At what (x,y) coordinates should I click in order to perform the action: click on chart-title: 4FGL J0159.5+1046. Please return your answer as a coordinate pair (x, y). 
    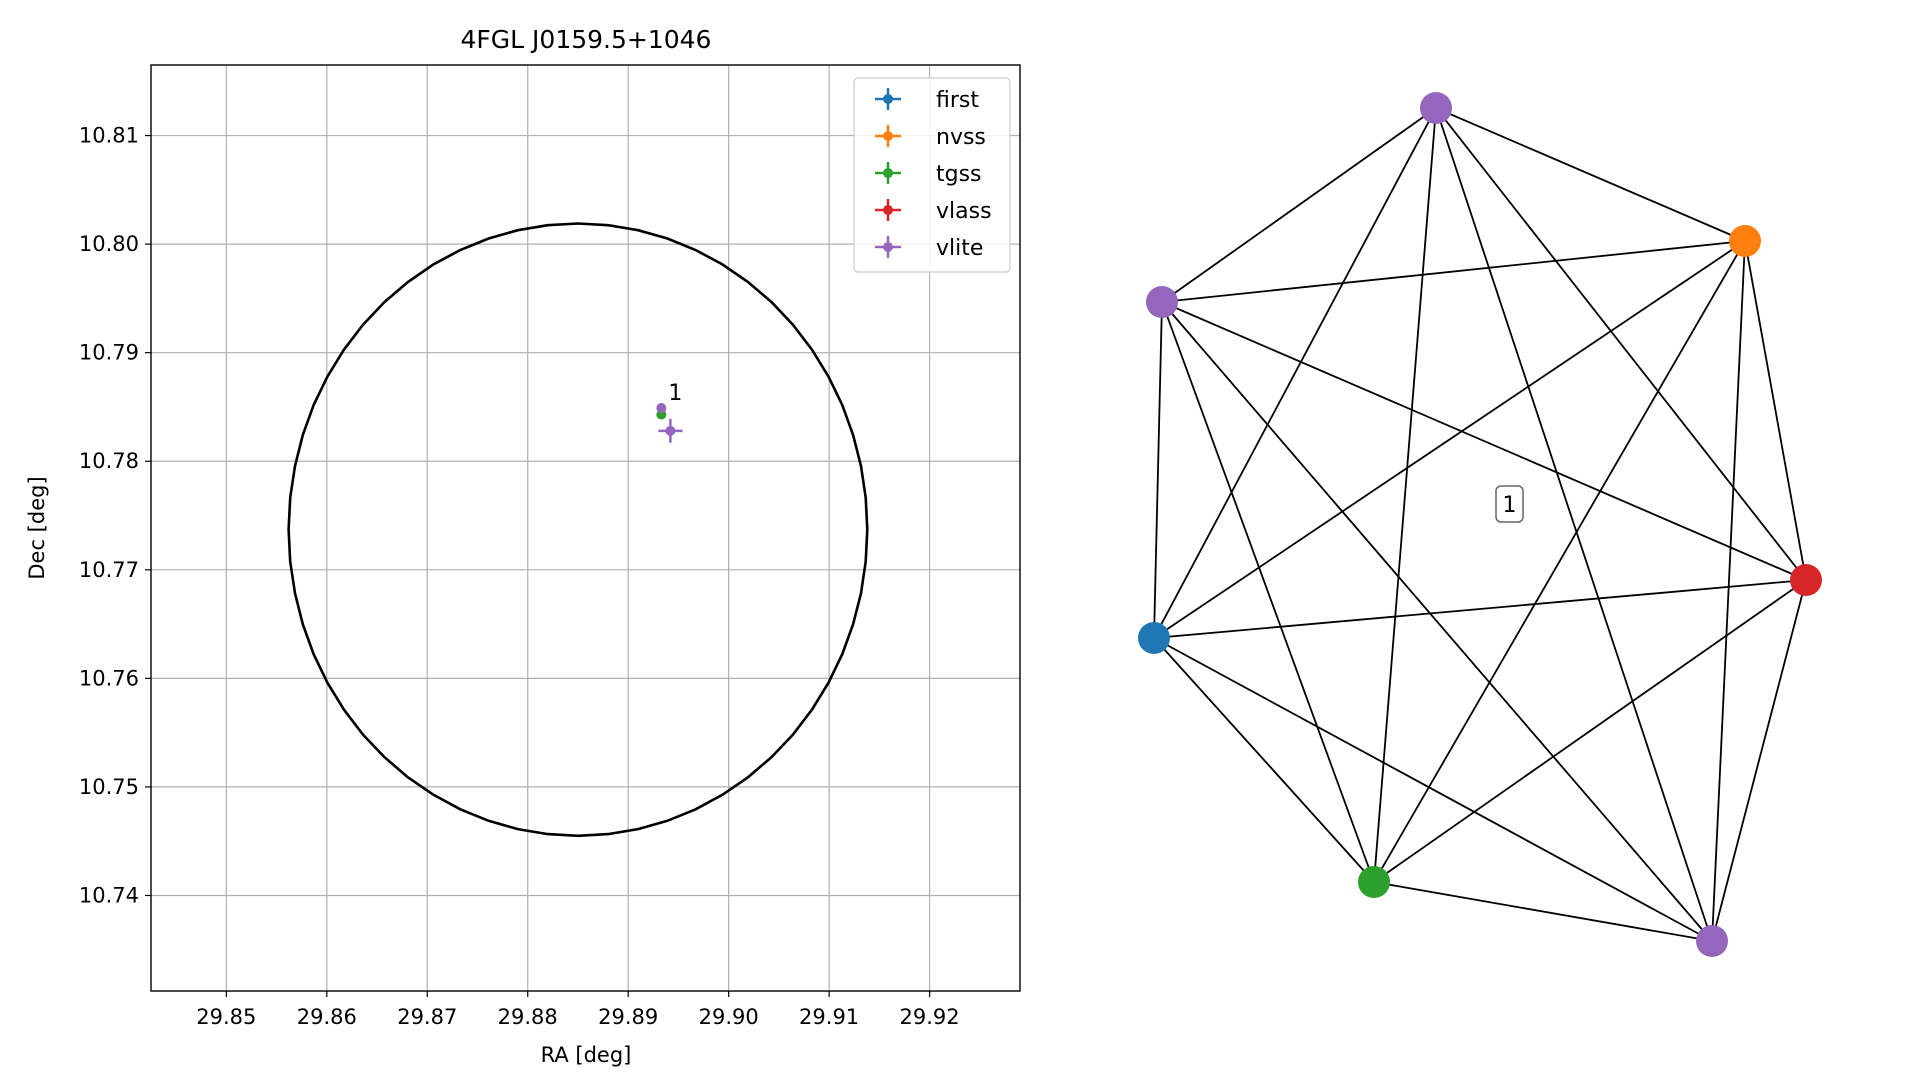
    Looking at the image, I should click on (586, 39).